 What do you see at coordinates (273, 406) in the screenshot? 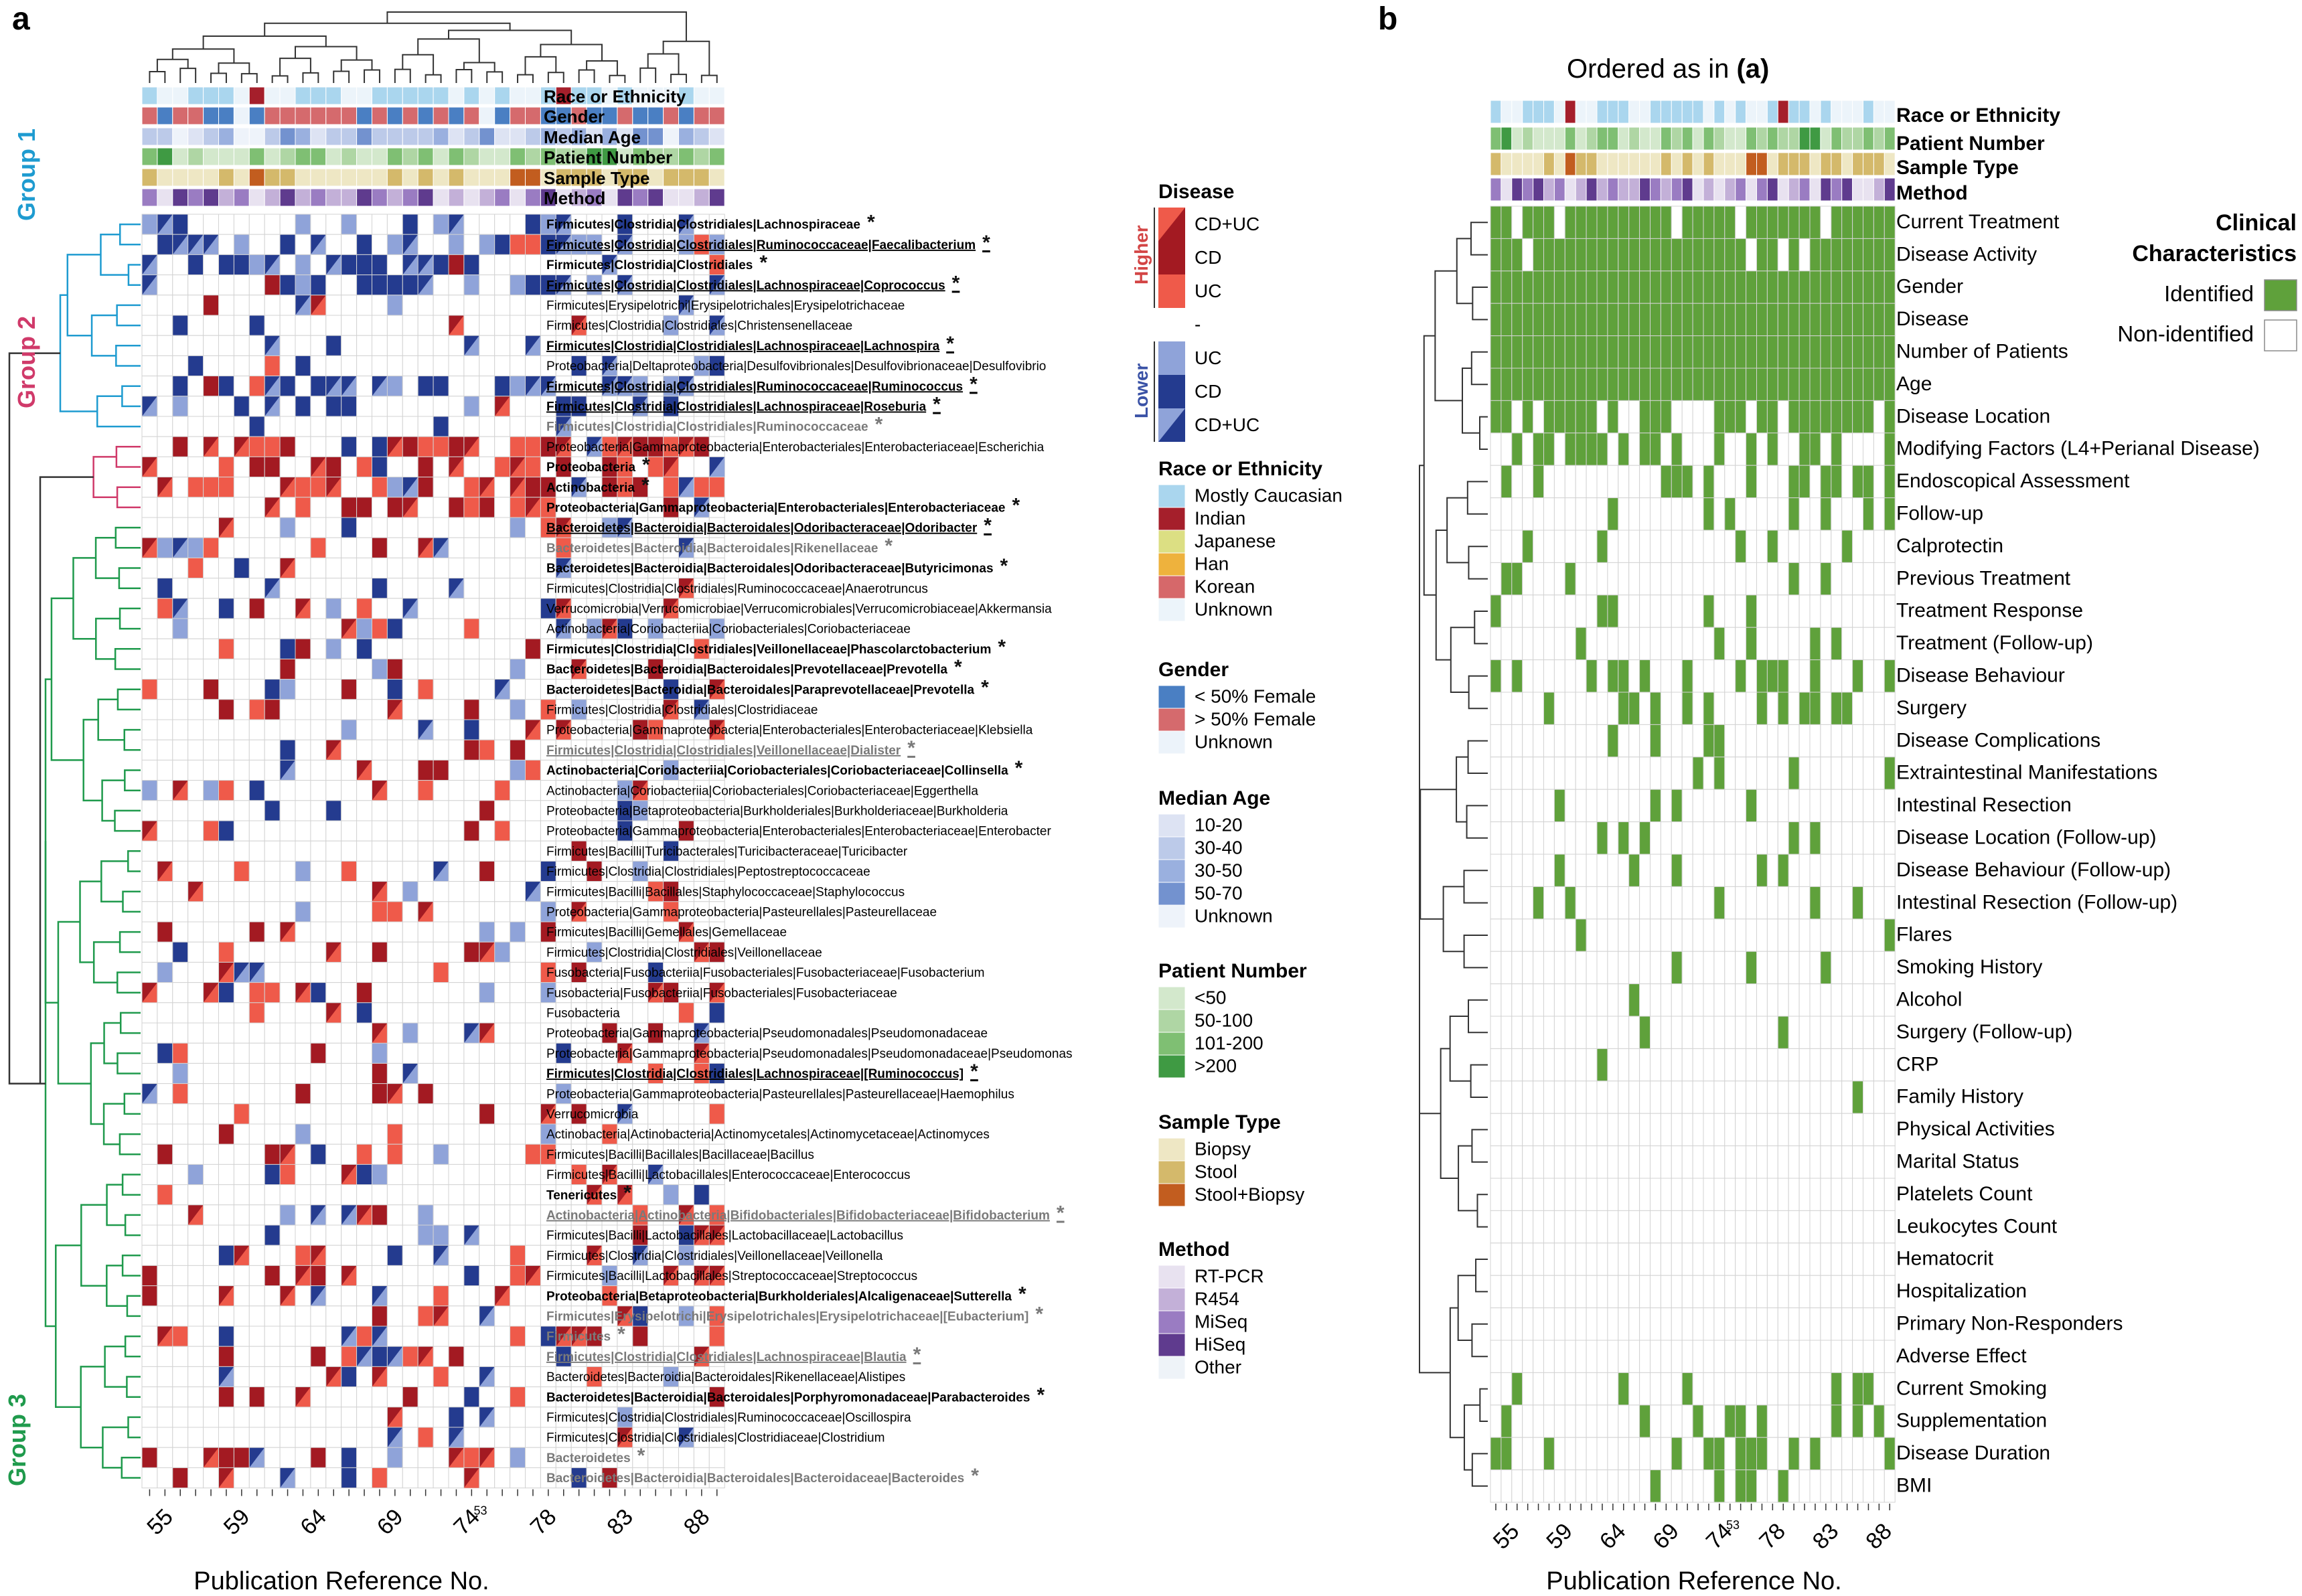
I see `heatmap-cell-split` at bounding box center [273, 406].